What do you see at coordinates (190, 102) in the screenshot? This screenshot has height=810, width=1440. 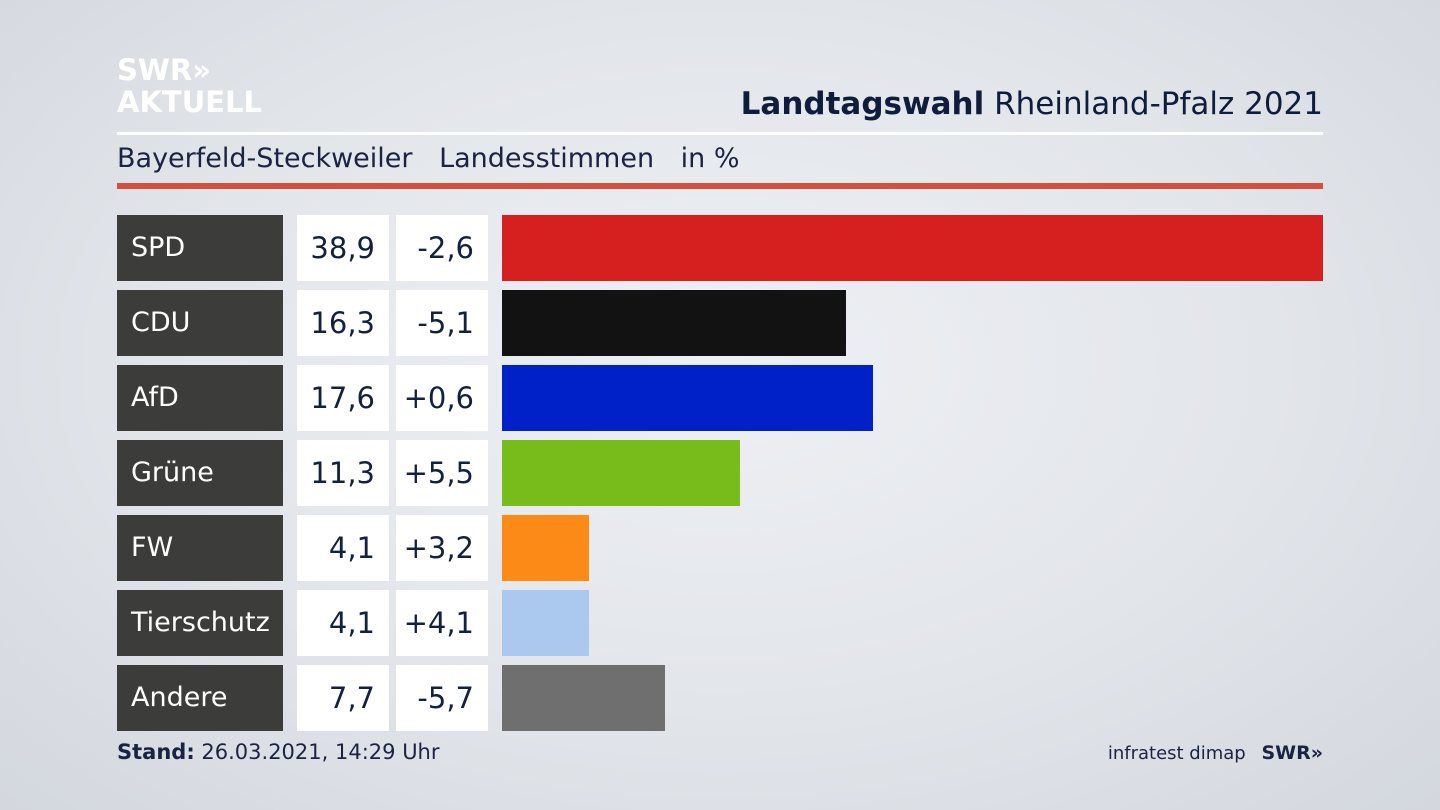 I see `logo-line-2: AKTUELL` at bounding box center [190, 102].